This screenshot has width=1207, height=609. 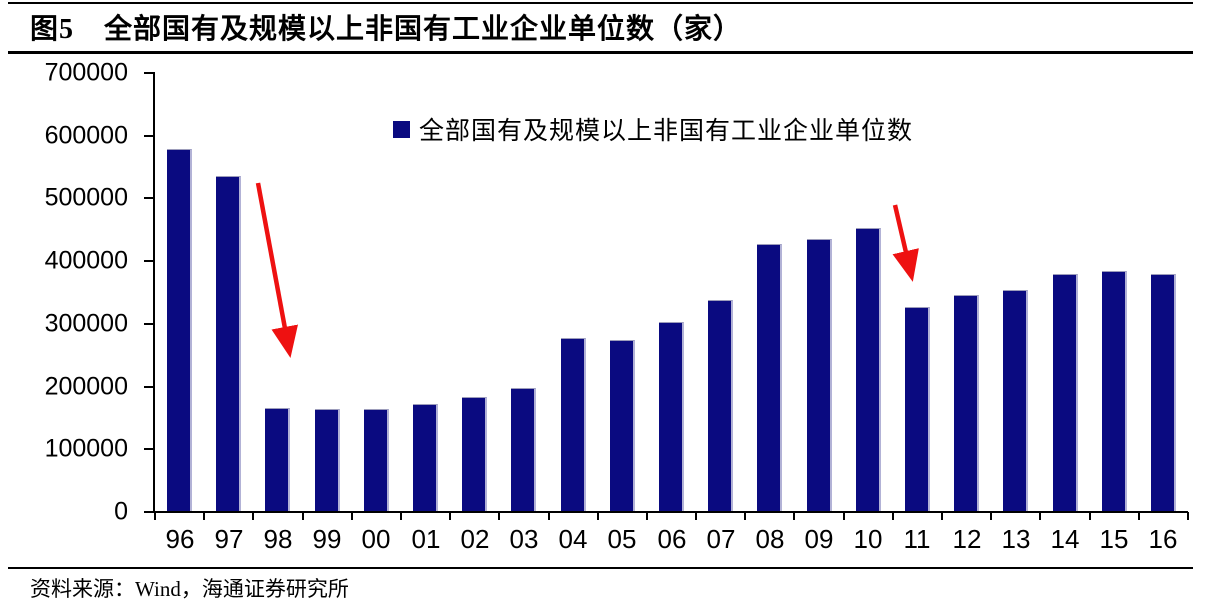 What do you see at coordinates (868, 539) in the screenshot?
I see `x-axis-label-10: 10` at bounding box center [868, 539].